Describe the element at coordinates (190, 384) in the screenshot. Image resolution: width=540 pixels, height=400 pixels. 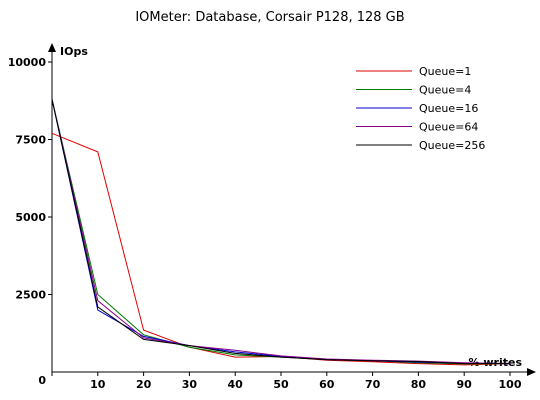
I see `x-tick-label: 30` at that location.